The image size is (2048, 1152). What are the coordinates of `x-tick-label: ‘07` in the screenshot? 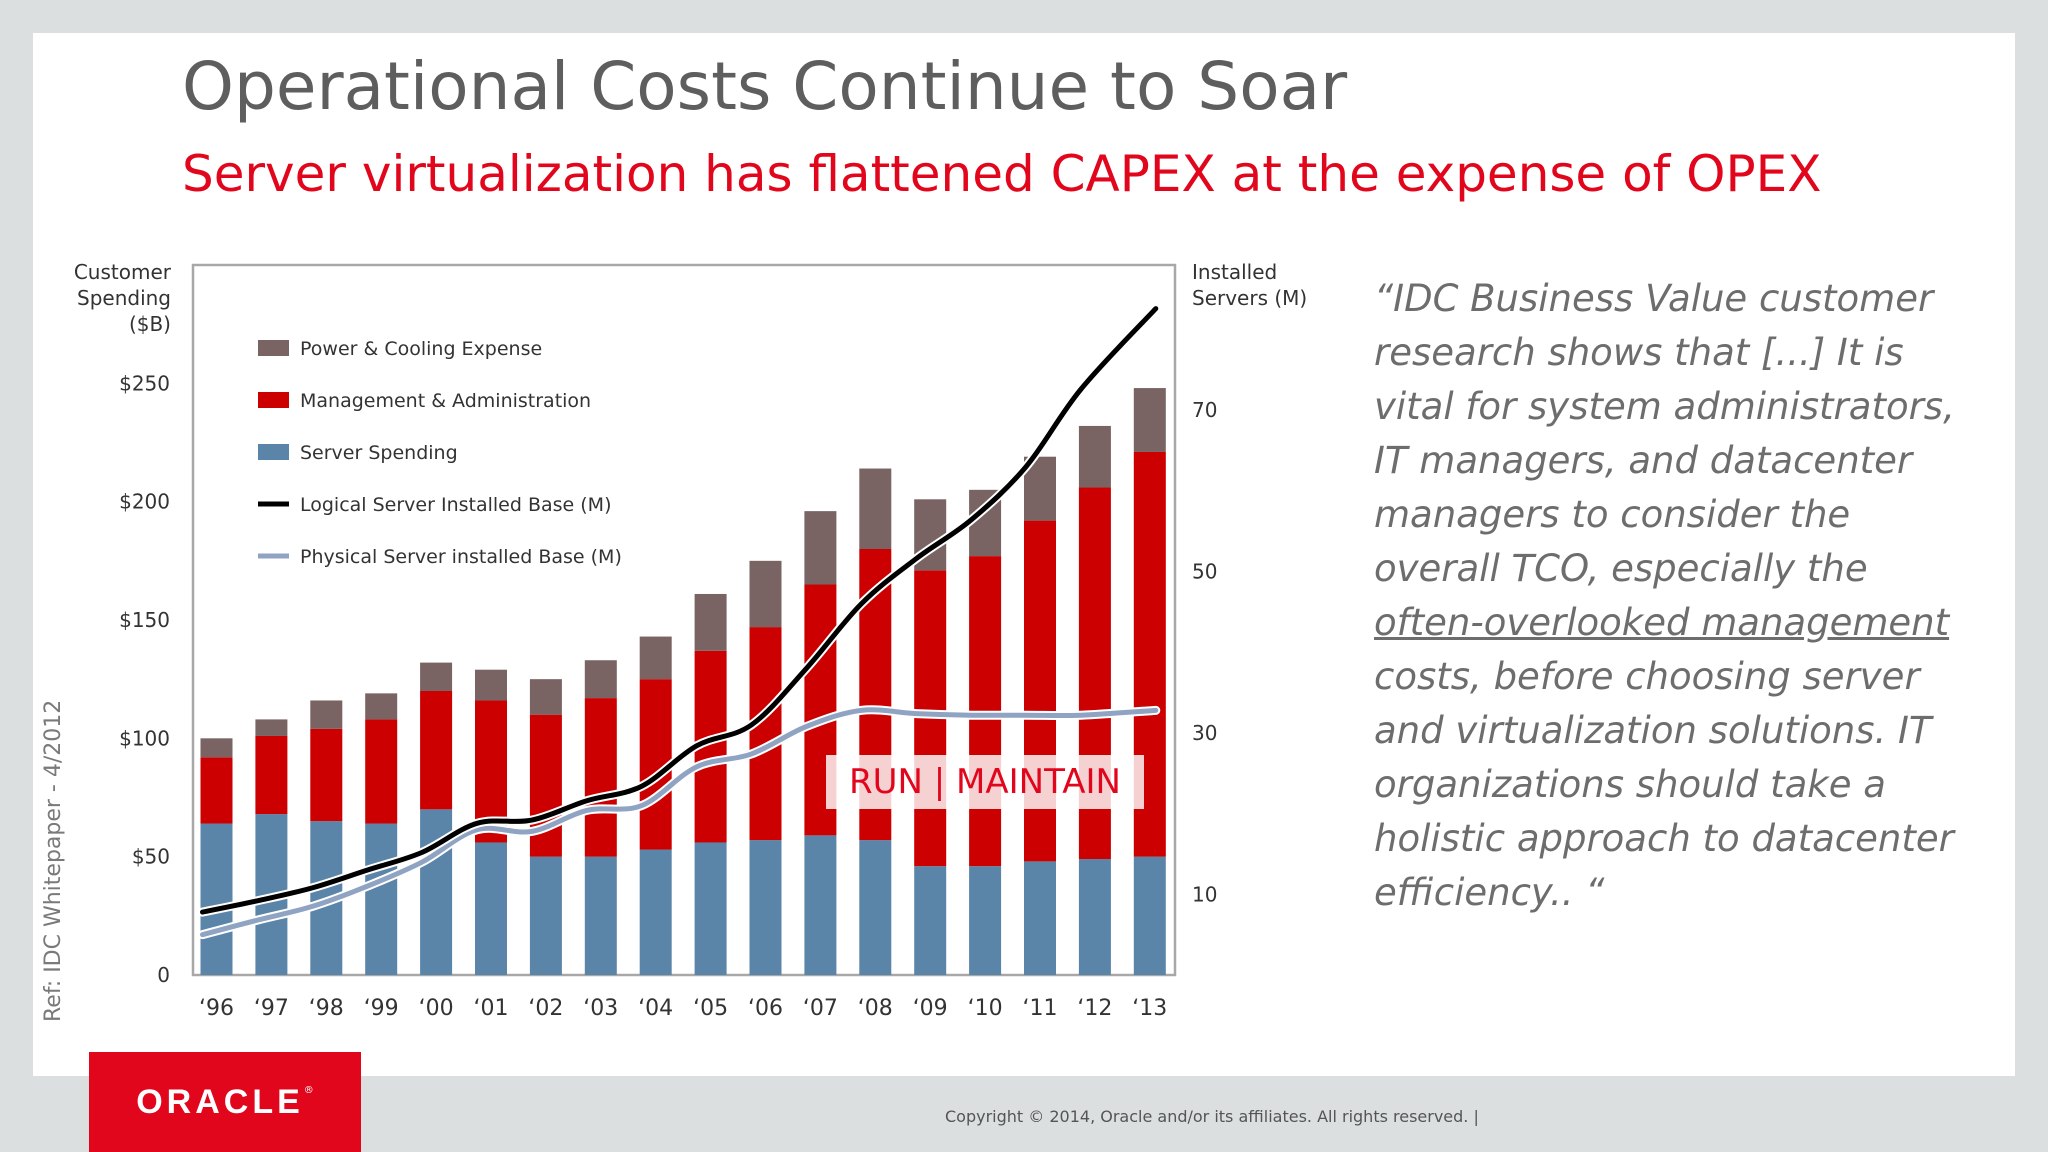 It's located at (820, 1008).